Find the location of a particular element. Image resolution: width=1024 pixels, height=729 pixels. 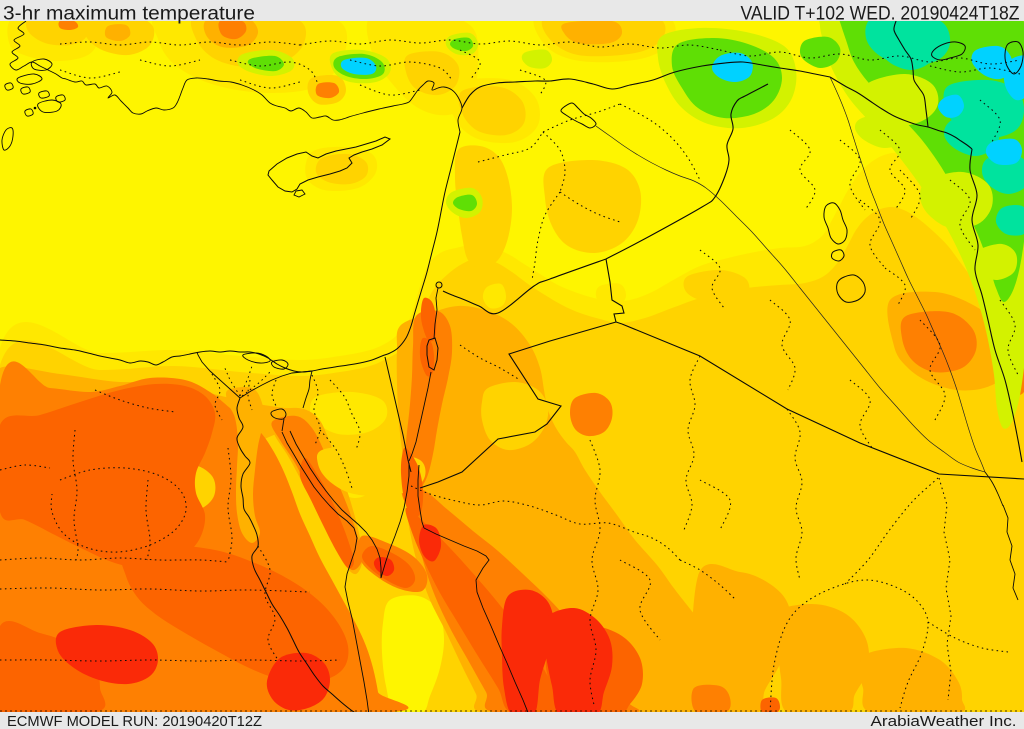

svg-text: VALID T+102 WED. 20190424T18Z is located at coordinates (880, 14).